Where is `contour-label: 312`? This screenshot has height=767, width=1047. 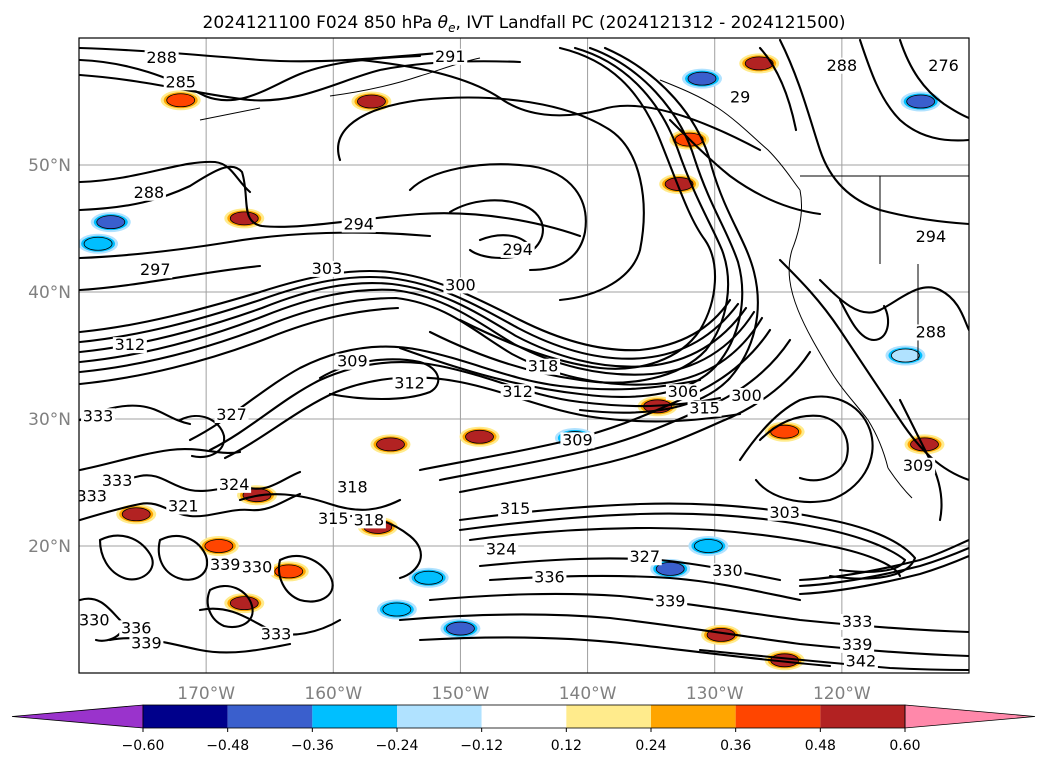 contour-label: 312 is located at coordinates (130, 344).